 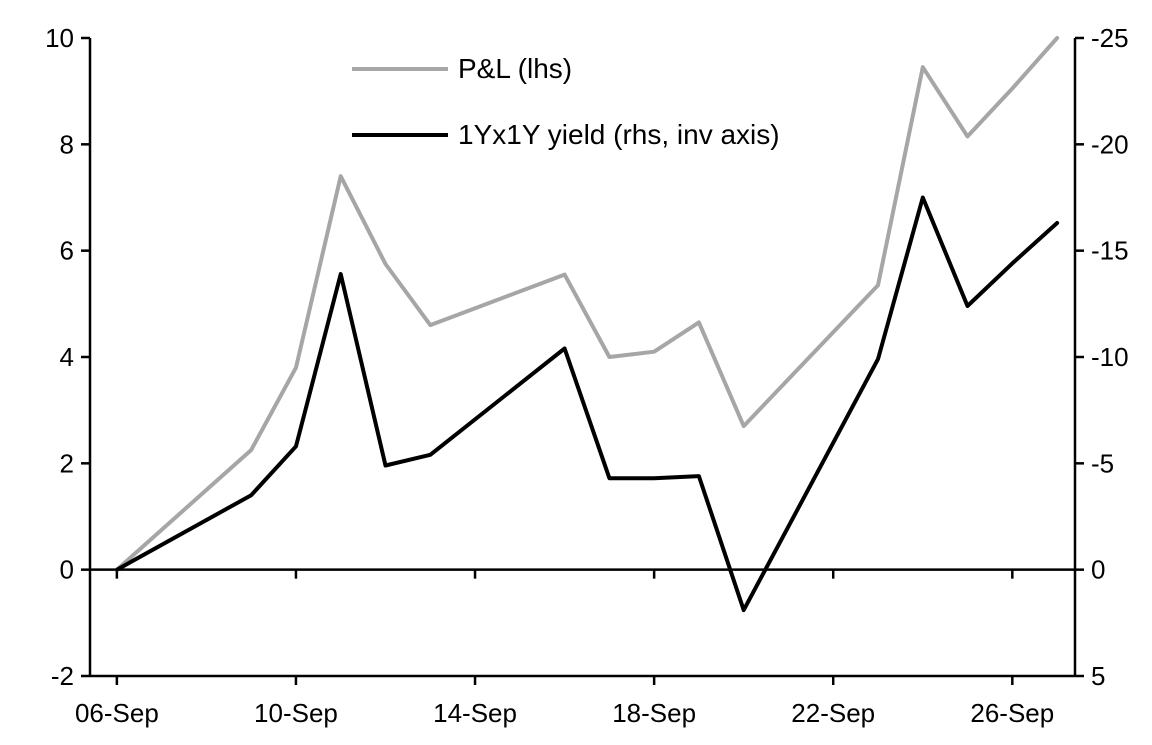 What do you see at coordinates (296, 713) in the screenshot?
I see `x-axis-tick-label: 10-Sep` at bounding box center [296, 713].